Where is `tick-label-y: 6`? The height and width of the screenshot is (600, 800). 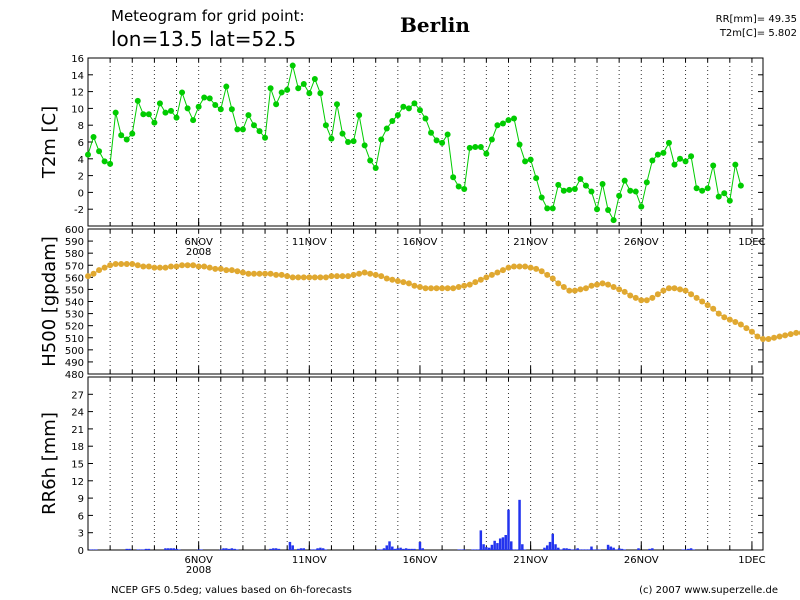
tick-label-y: 6 is located at coordinates (81, 516).